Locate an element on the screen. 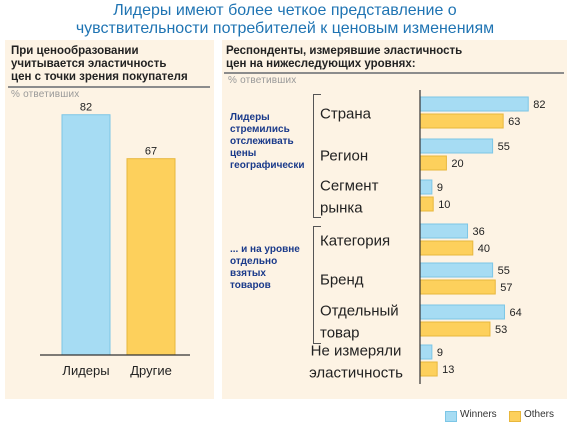 The image size is (570, 428). brace-geography is located at coordinates (317, 156).